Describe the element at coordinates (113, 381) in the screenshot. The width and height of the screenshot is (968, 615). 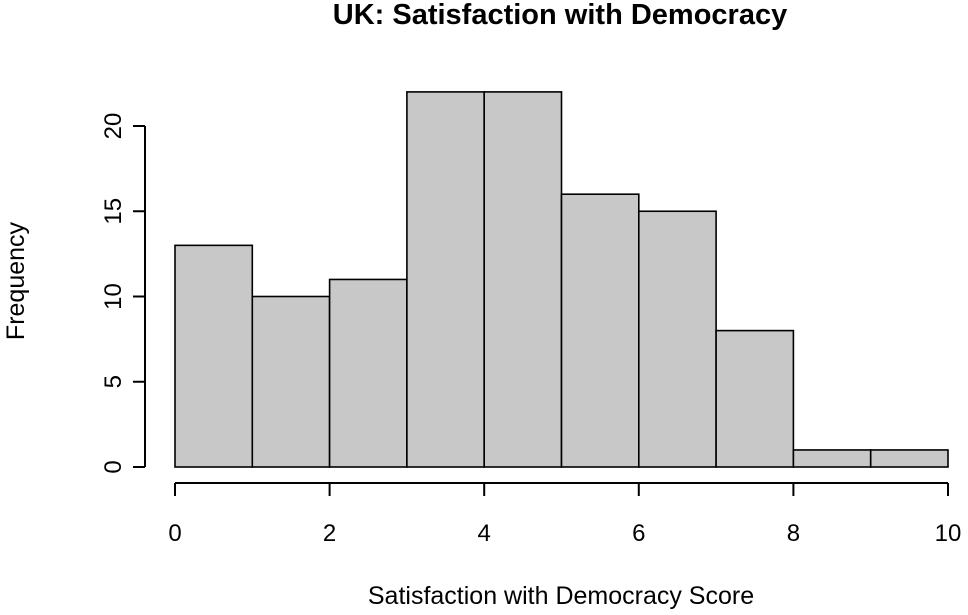
I see `y-tick-label: 5` at that location.